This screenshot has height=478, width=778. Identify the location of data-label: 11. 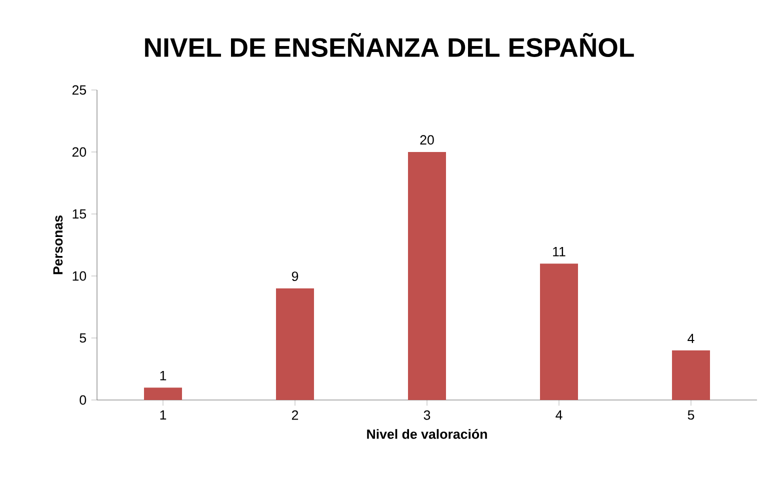
(559, 251).